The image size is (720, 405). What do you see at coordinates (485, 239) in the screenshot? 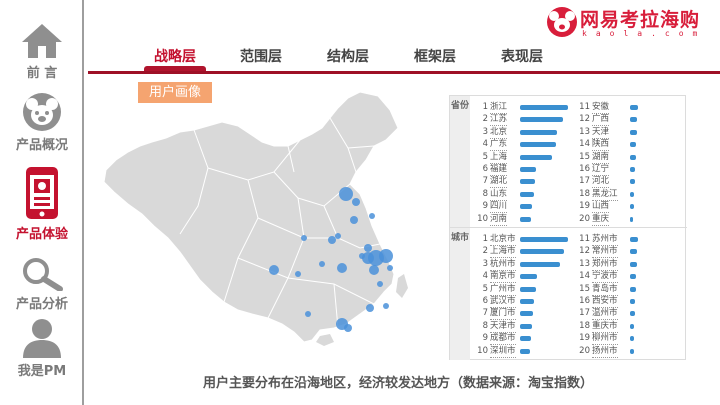
I see `rank-number: 1` at bounding box center [485, 239].